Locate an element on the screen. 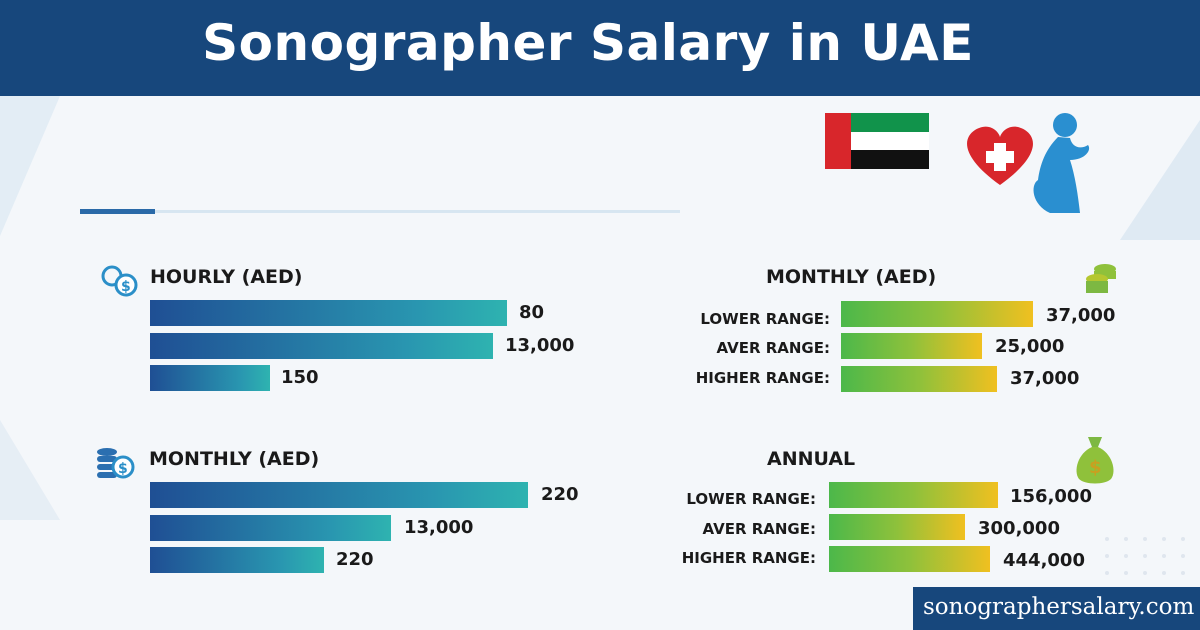 This screenshot has width=1200, height=630. coins-dollar-icon: $ is located at coordinates (119, 281).